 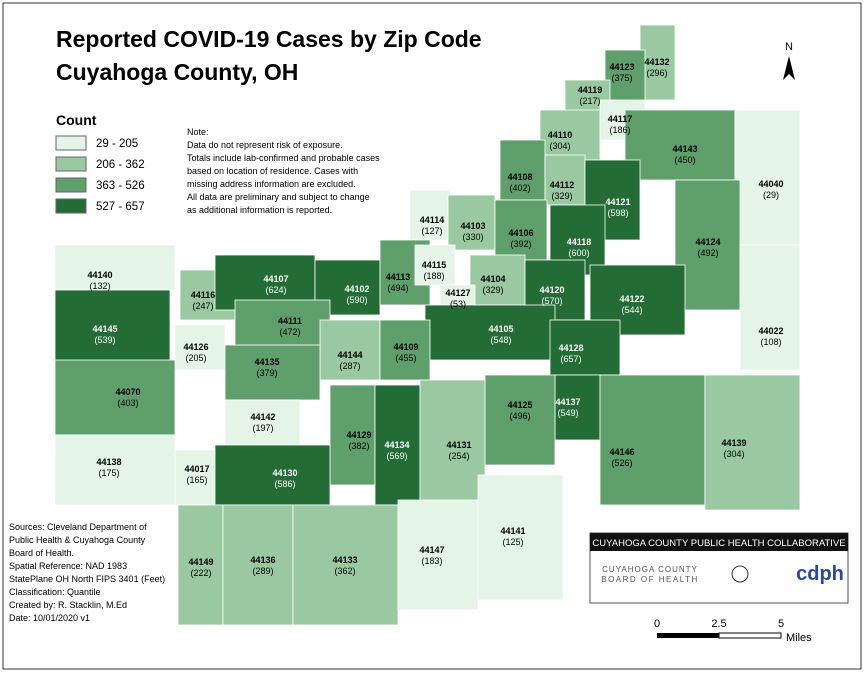 What do you see at coordinates (512, 542) in the screenshot?
I see `zip-count: (125)` at bounding box center [512, 542].